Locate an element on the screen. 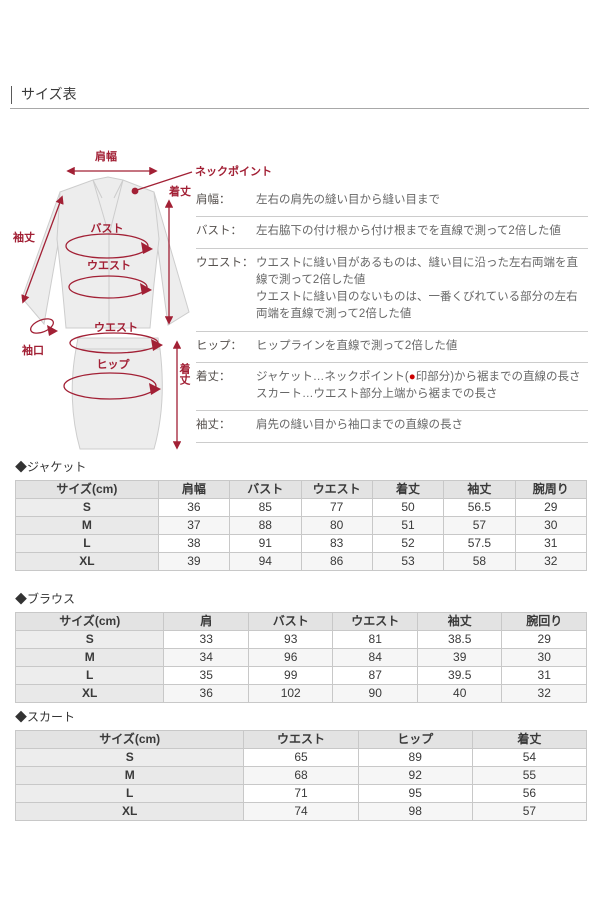  value-cell: 34 is located at coordinates (206, 657).